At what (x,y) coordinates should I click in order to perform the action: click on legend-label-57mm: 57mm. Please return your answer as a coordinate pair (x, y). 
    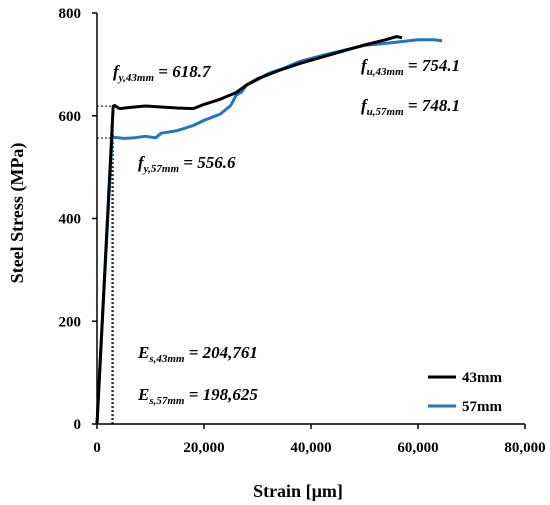
    Looking at the image, I should click on (482, 407).